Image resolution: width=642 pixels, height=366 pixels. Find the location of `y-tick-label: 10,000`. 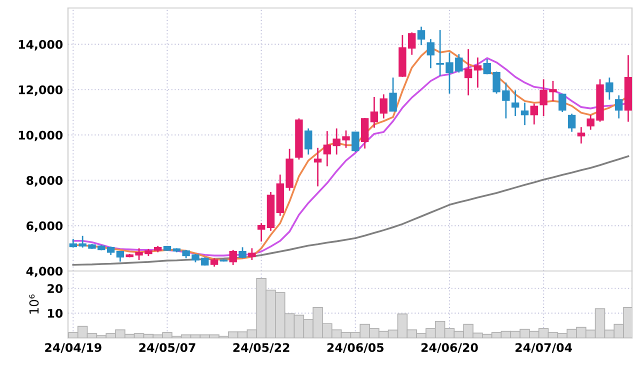

y-tick-label: 10,000 is located at coordinates (40, 136).